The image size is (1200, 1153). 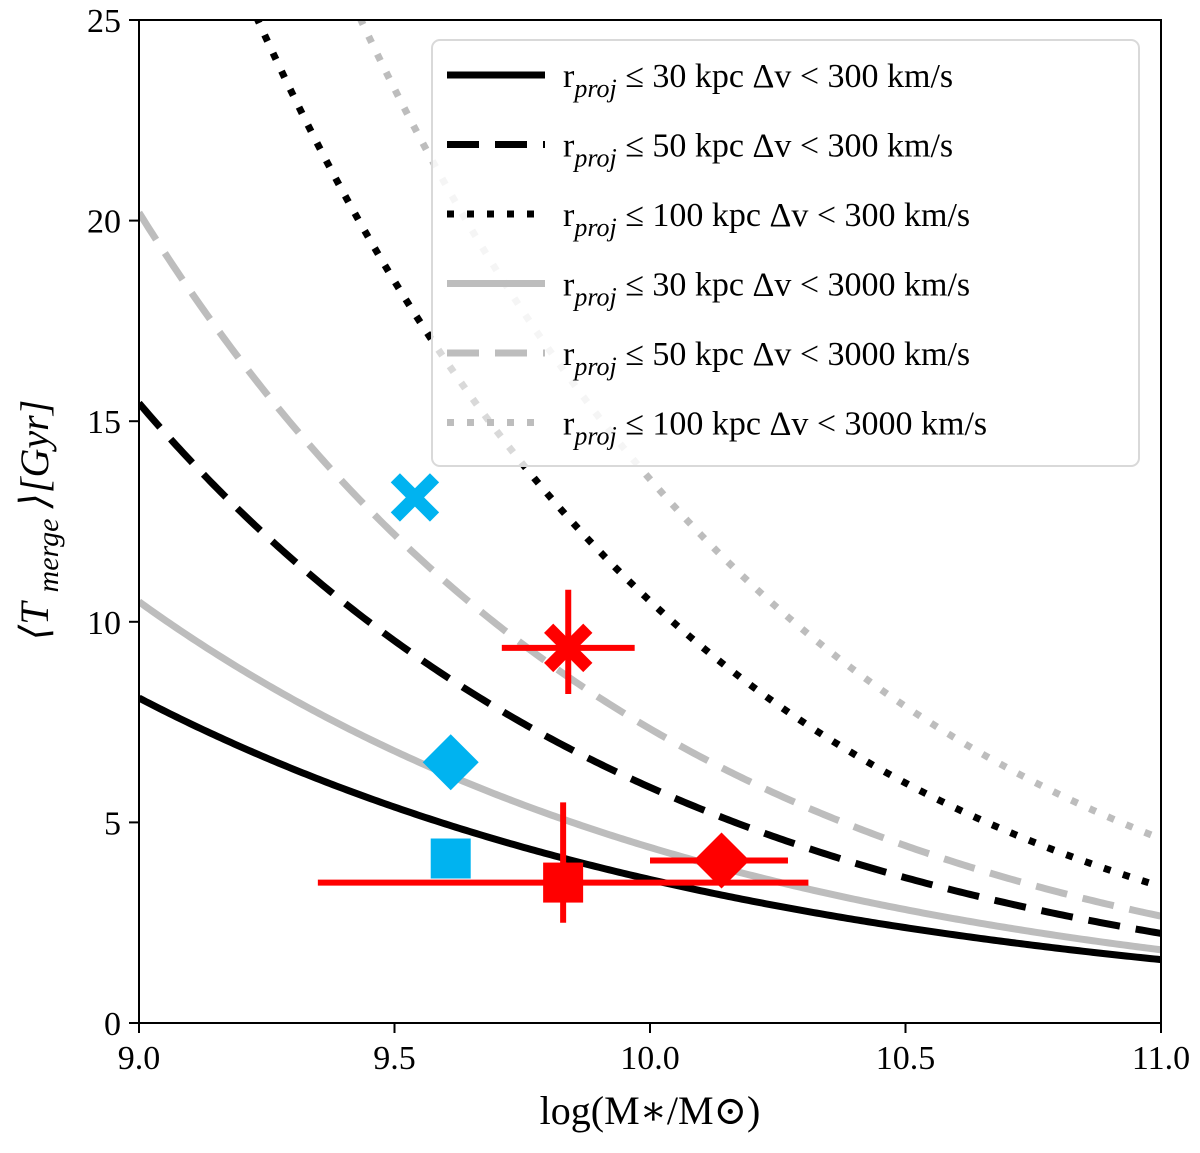 I want to click on legend-label-4: rproj ≤ 30 kpc Δv < 3000 km/s, so click(x=766, y=289).